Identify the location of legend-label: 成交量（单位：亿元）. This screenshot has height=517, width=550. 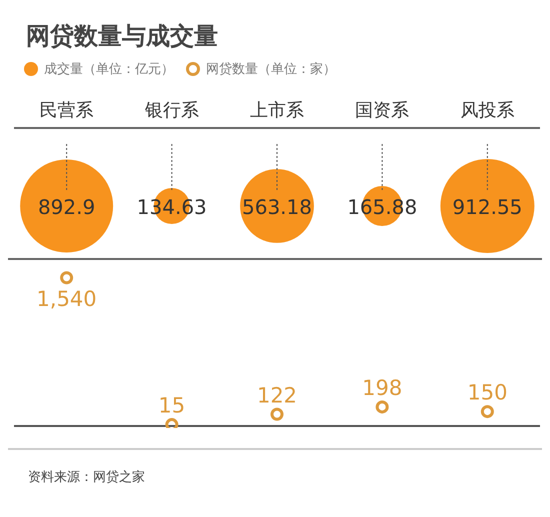
(109, 69).